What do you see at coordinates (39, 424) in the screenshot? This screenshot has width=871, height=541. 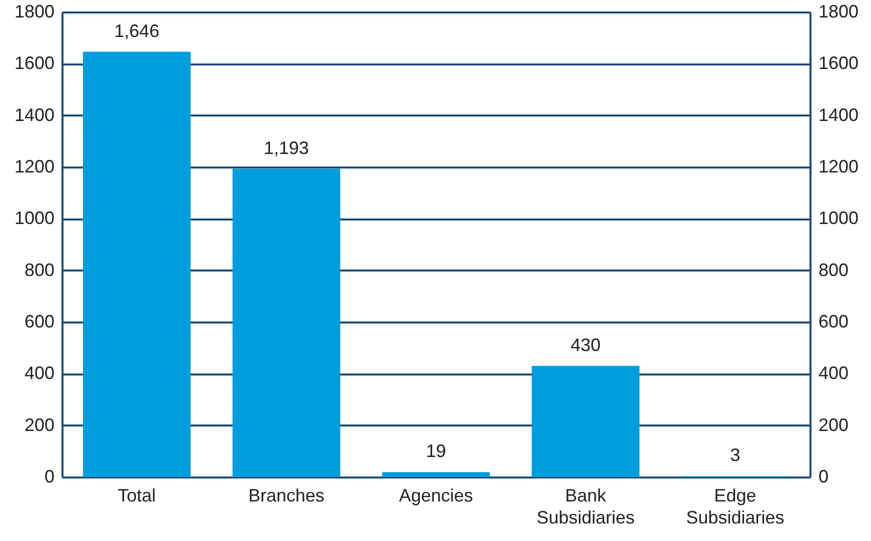 I see `y-tick-label: 200` at bounding box center [39, 424].